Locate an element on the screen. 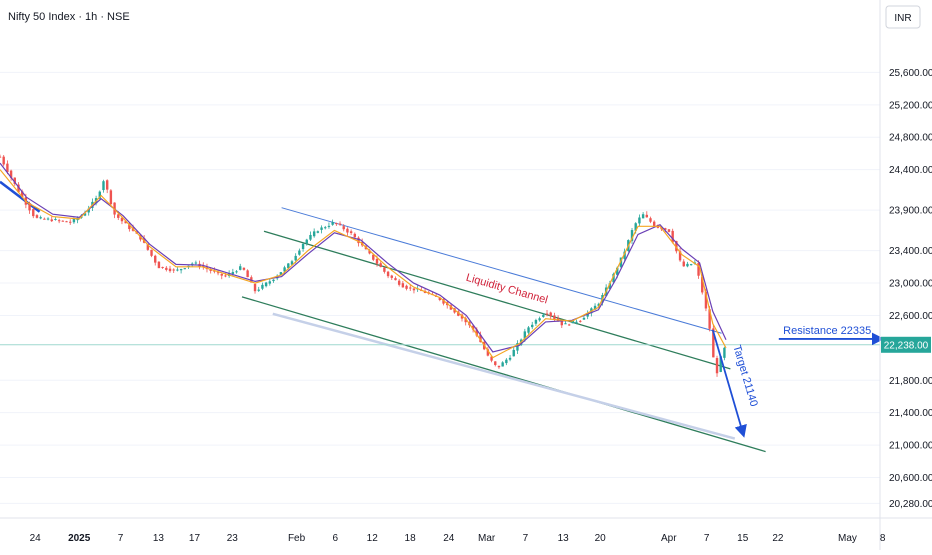  trendline-channel-shadow is located at coordinates (504, 376).